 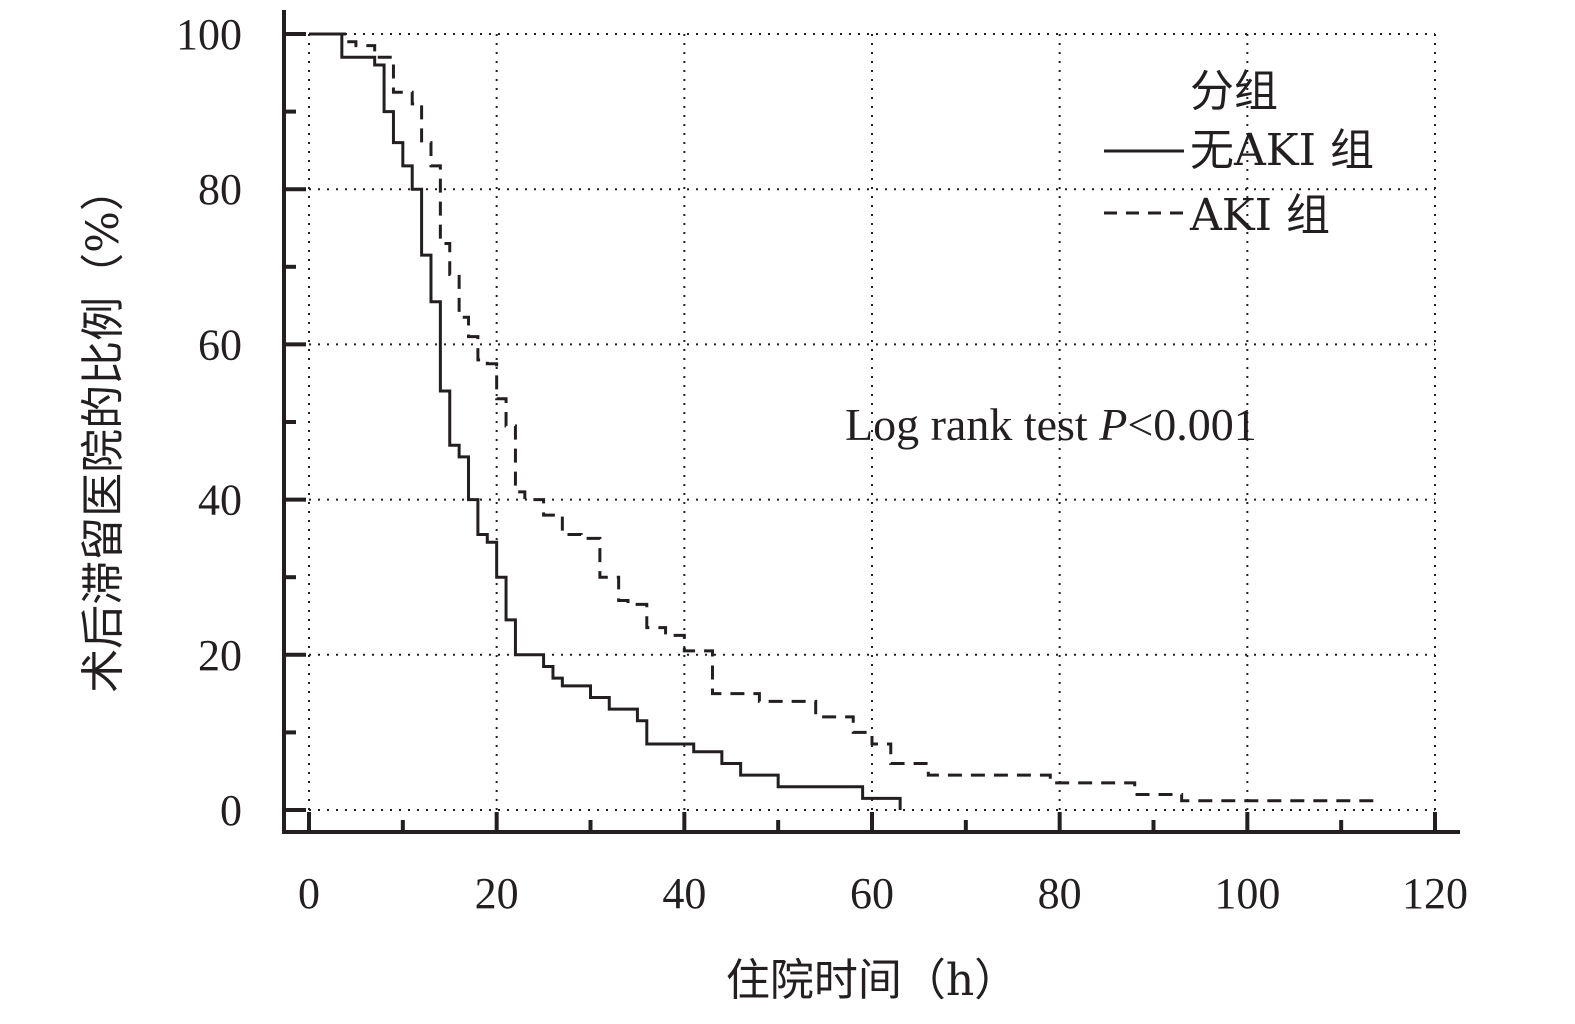 What do you see at coordinates (220, 655) in the screenshot?
I see `y-tick-label: 20` at bounding box center [220, 655].